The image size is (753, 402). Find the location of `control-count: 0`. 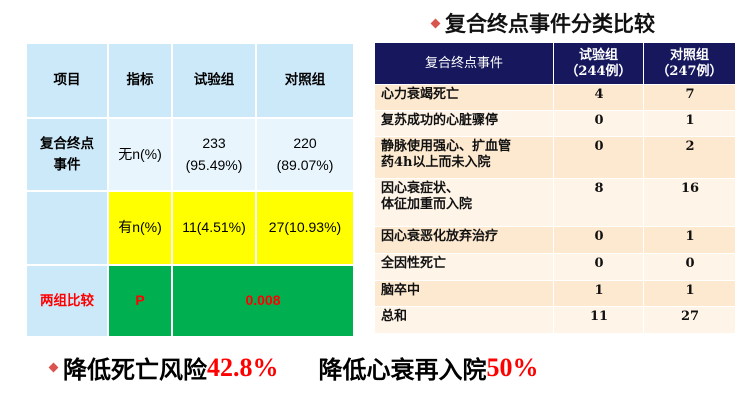

control-count: 0 is located at coordinates (689, 267).